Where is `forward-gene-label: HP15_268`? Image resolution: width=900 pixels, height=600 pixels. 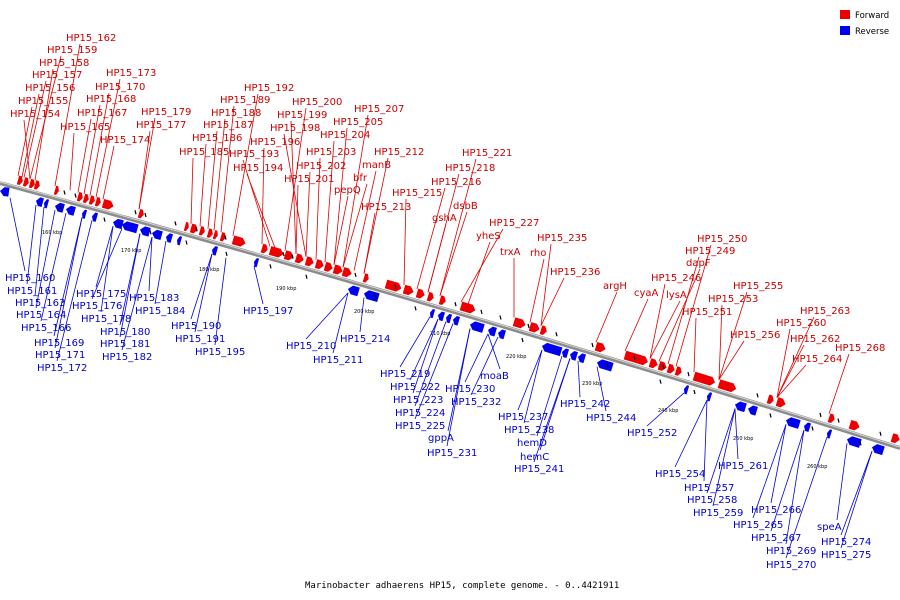
forward-gene-label: HP15_268 is located at coordinates (860, 348).